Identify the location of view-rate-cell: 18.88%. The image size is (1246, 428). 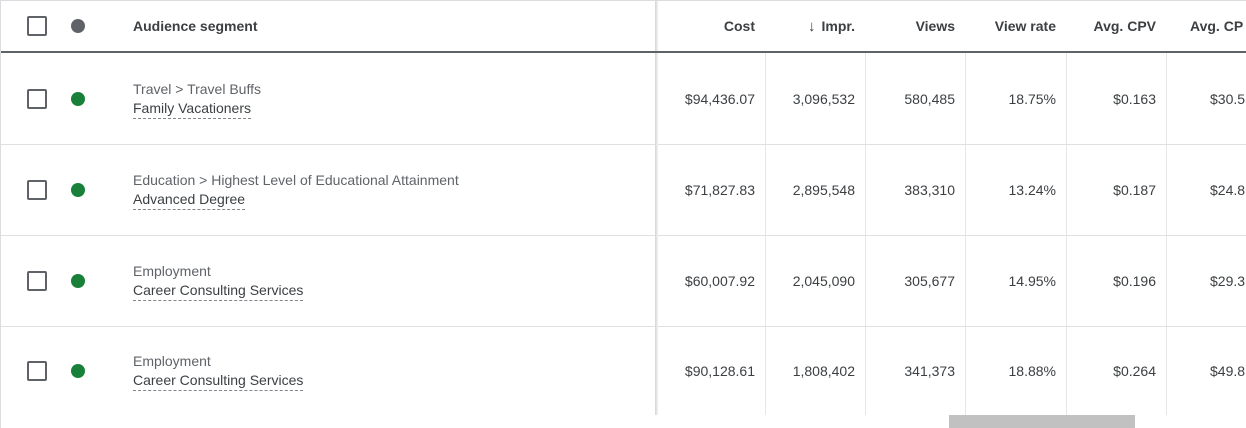
(1015, 371).